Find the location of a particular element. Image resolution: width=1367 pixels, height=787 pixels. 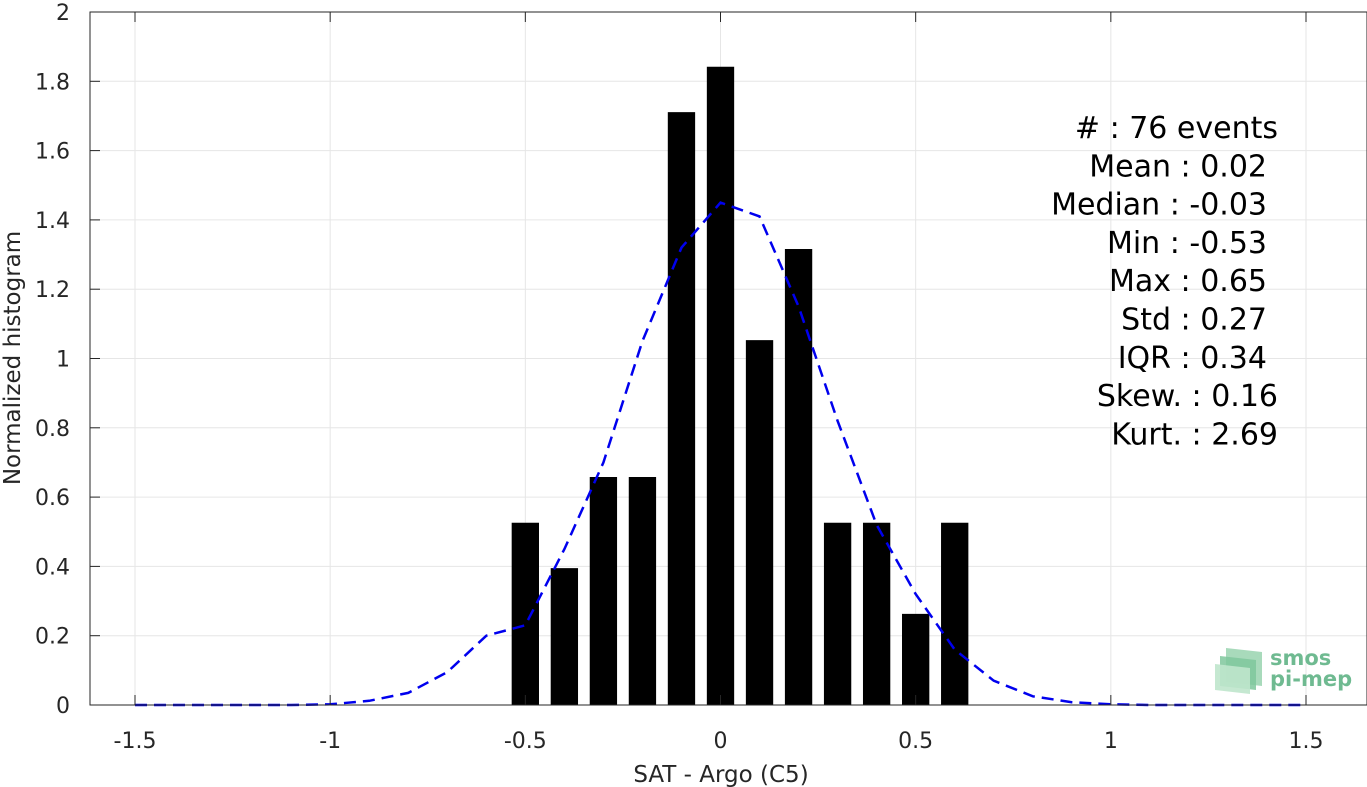

x-axis-label: SAT - Argo (C5) is located at coordinates (720, 774).